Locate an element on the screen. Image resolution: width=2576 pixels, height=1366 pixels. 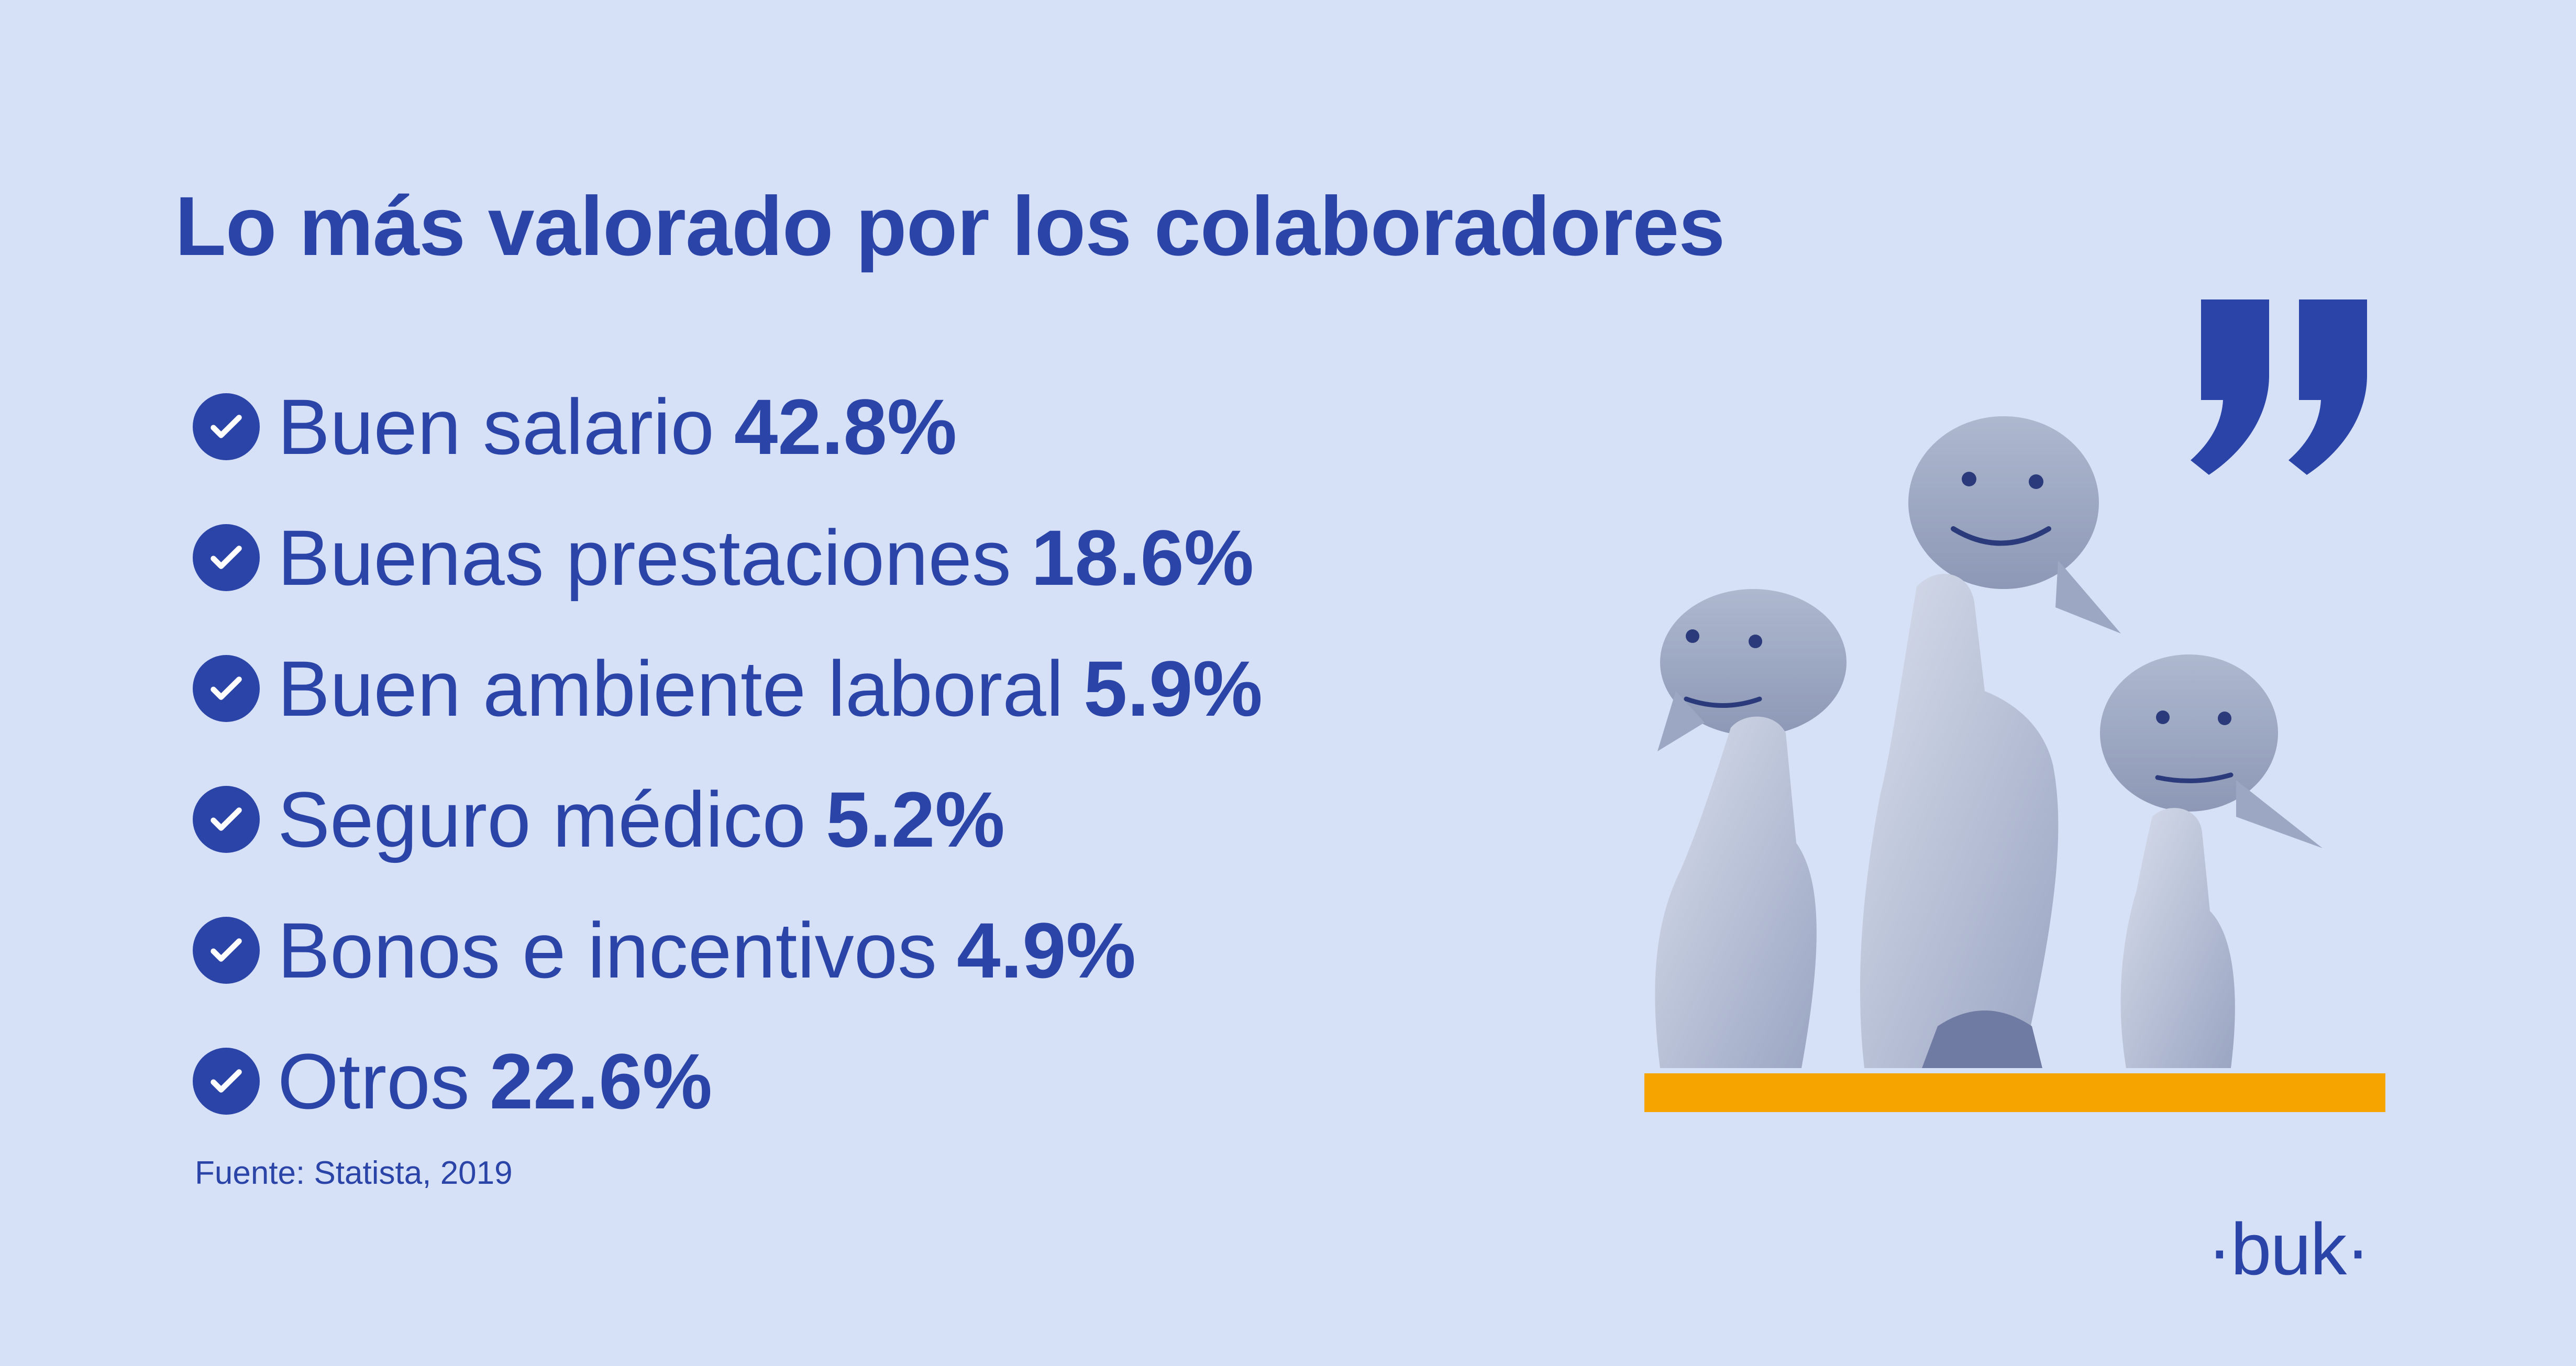
item-label: Bonos e incentivos is located at coordinates (607, 950).